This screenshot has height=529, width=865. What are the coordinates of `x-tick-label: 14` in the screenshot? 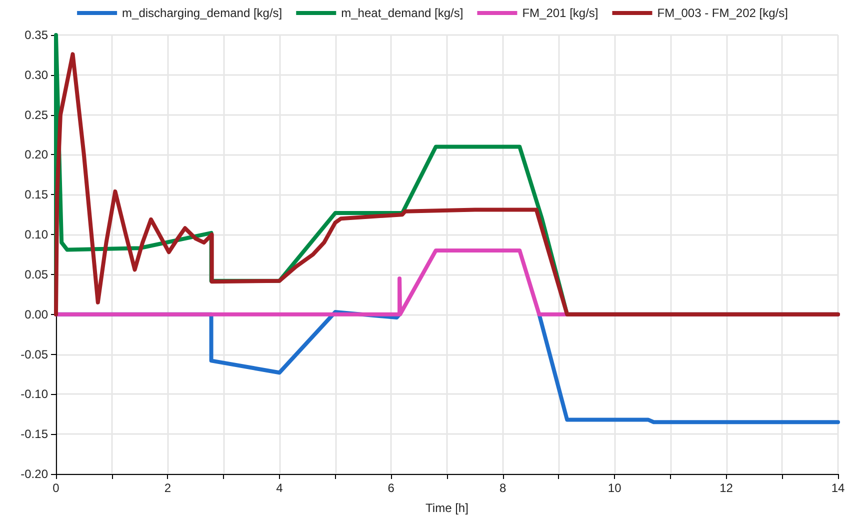 It's located at (838, 488).